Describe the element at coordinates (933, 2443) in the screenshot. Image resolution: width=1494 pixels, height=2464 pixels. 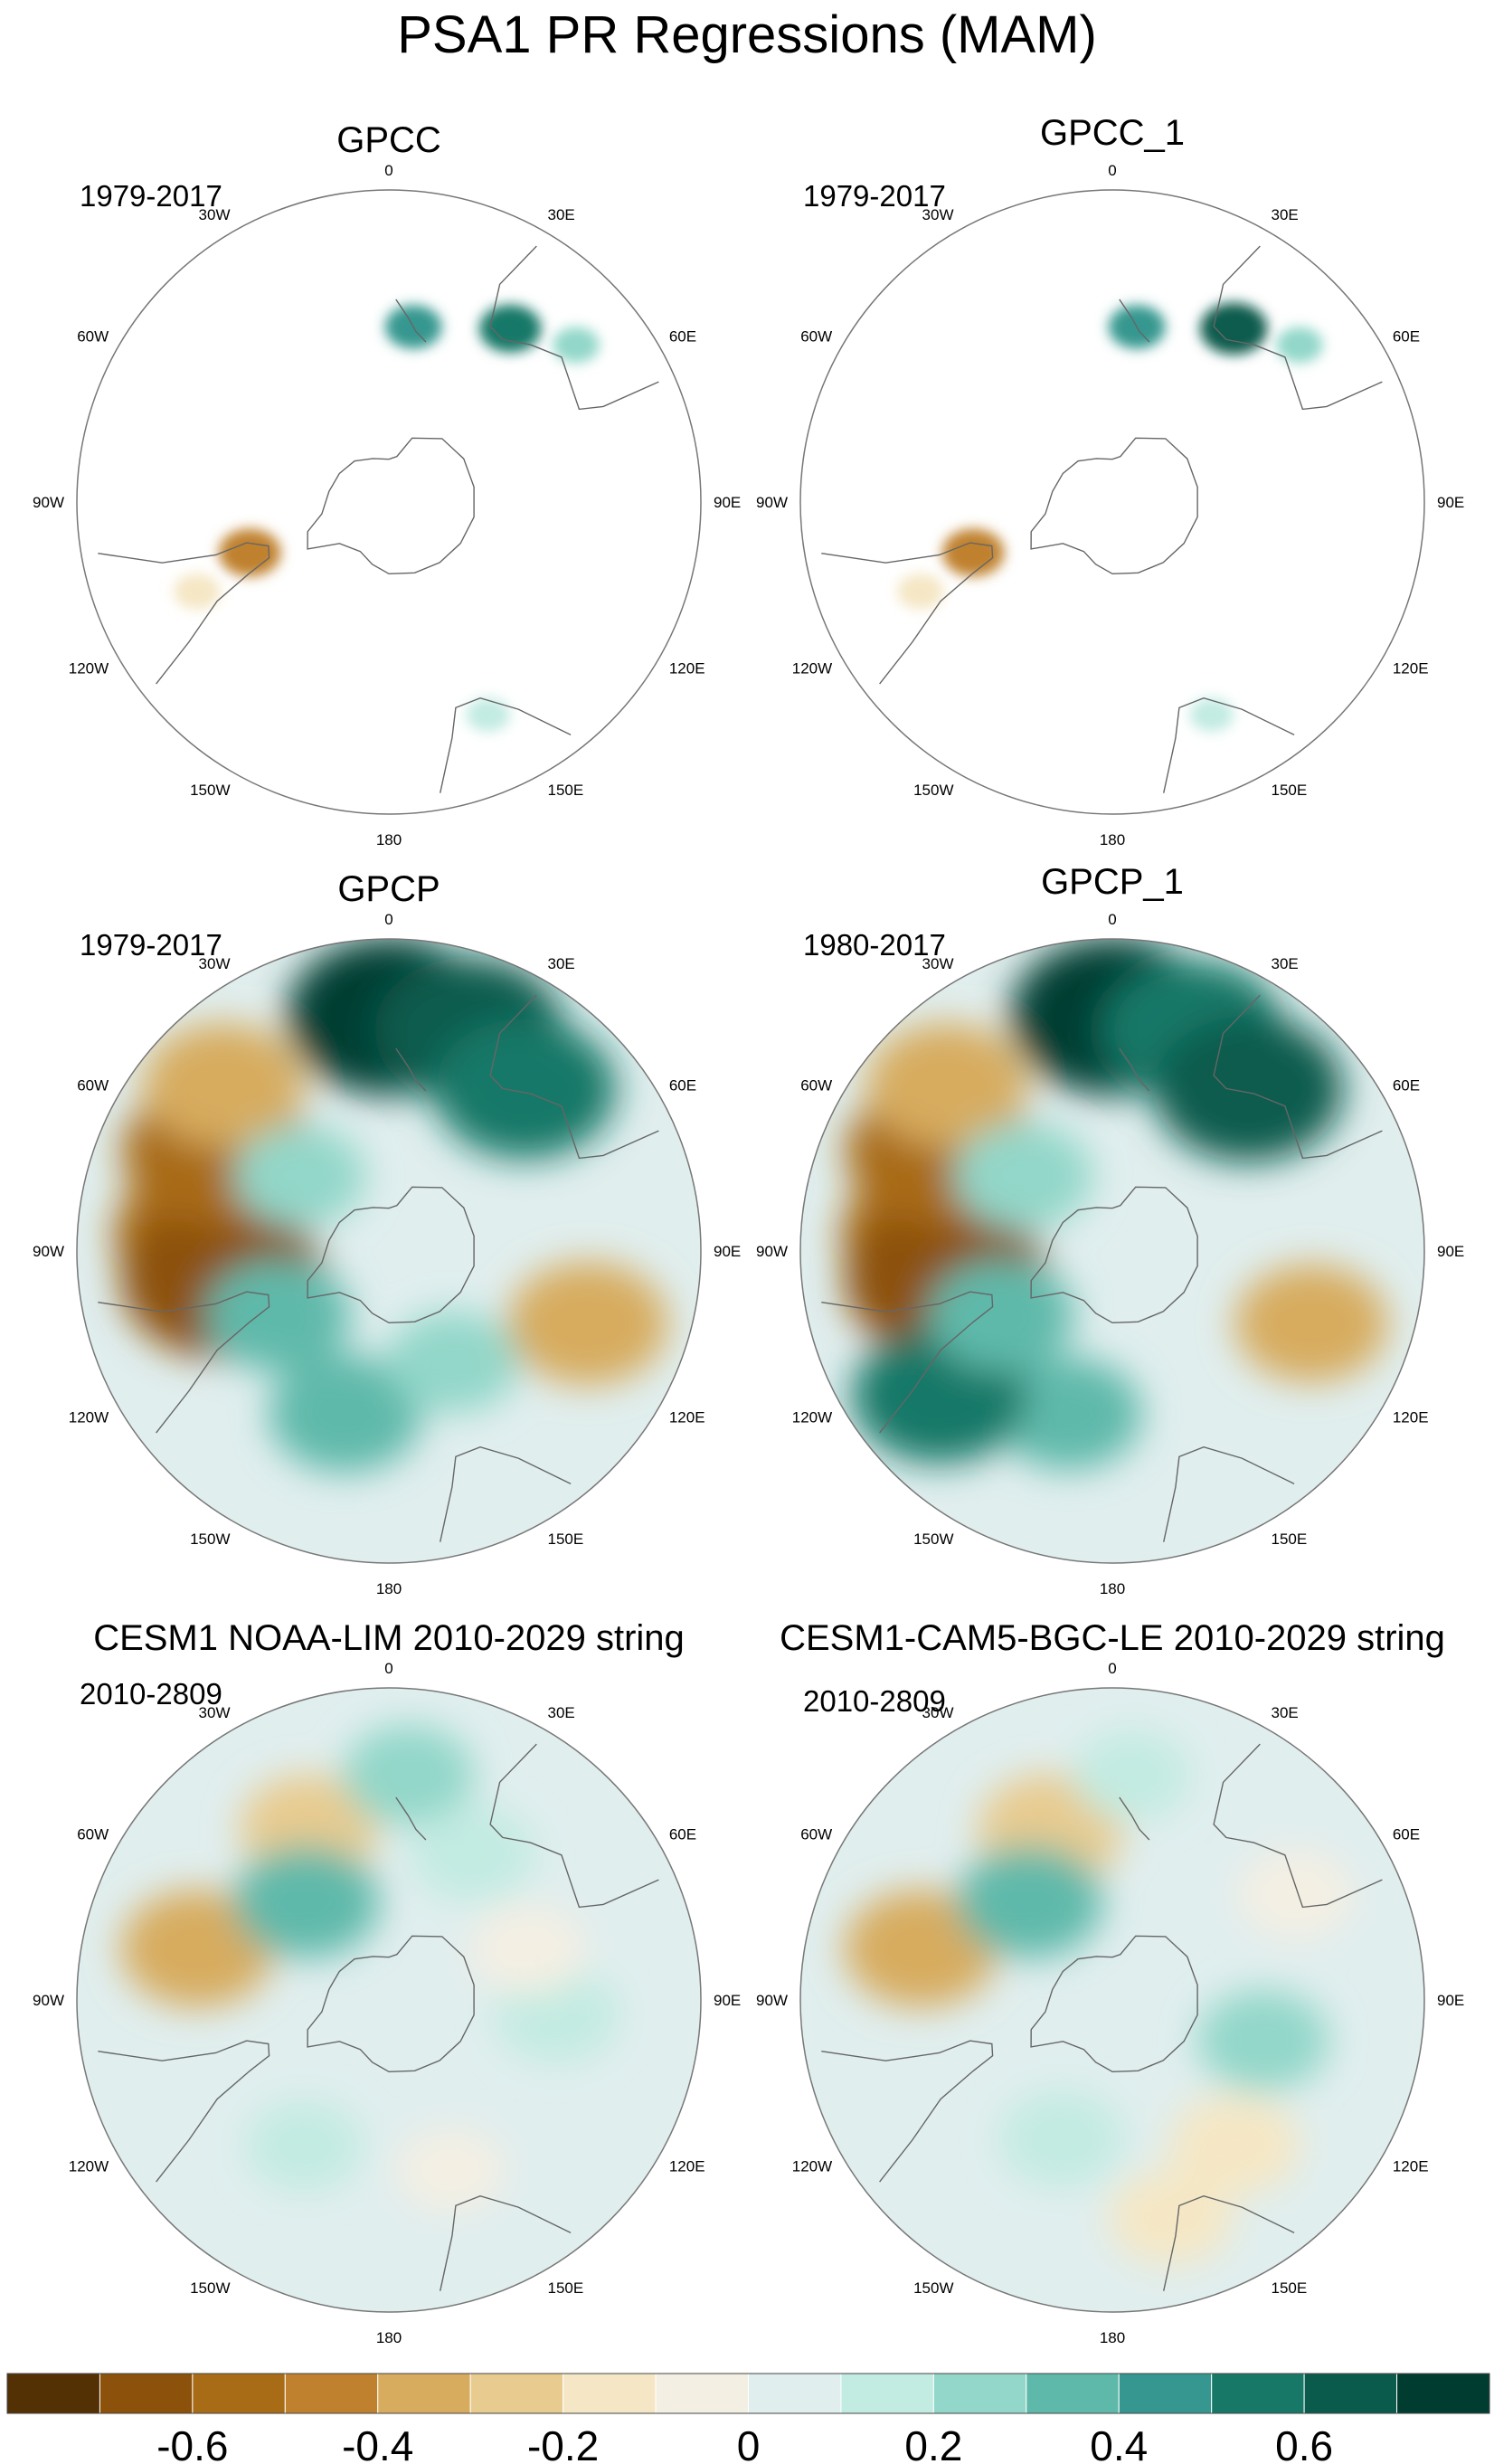
I see `colorbar-tick-label: 0.2` at that location.